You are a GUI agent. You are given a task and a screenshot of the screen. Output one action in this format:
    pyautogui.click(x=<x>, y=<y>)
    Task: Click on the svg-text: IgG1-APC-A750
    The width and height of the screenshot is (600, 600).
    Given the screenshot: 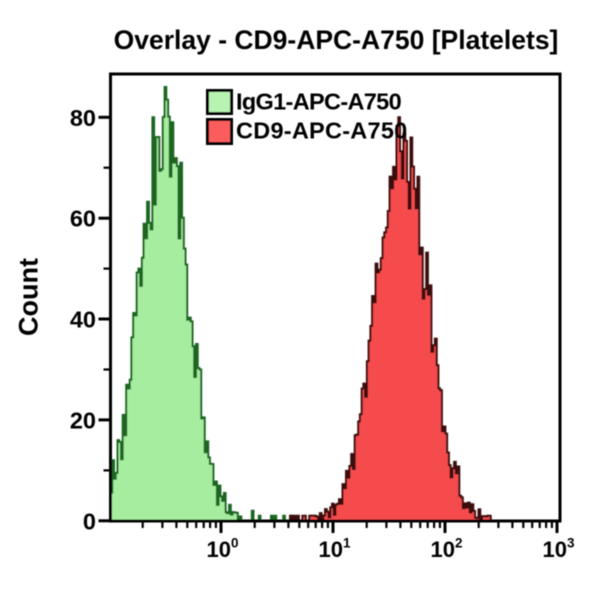 What is the action you would take?
    pyautogui.click(x=319, y=102)
    